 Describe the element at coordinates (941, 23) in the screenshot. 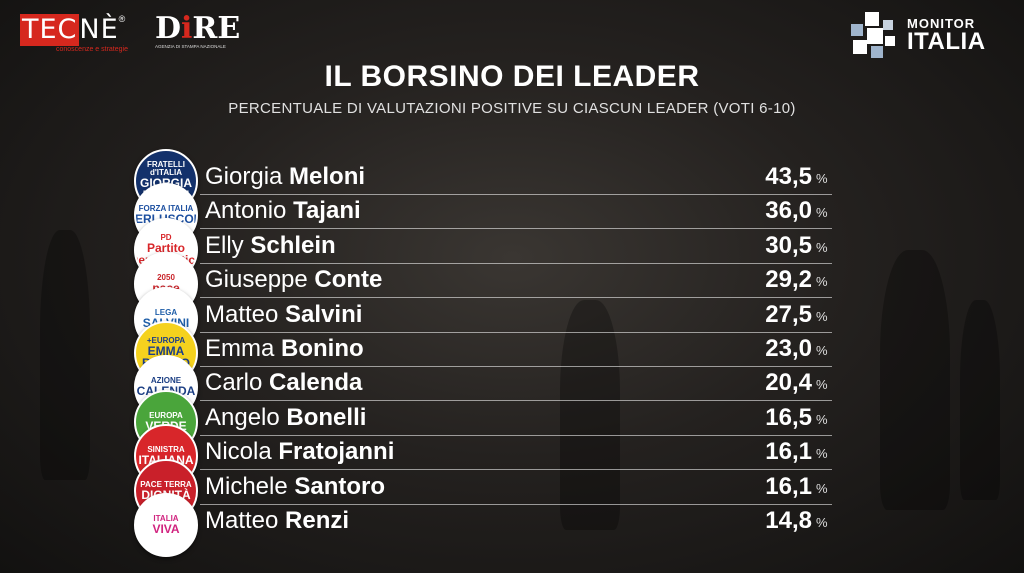

I see `monitor-label: MONITOR` at that location.